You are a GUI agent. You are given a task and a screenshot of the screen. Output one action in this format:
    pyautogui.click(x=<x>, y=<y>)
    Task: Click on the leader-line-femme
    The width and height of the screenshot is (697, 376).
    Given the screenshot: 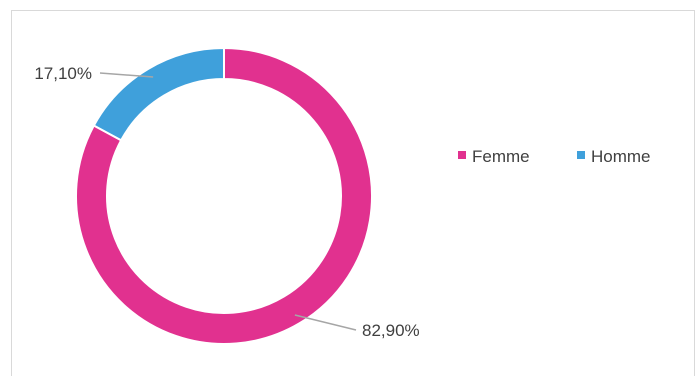 What is the action you would take?
    pyautogui.click(x=325, y=322)
    